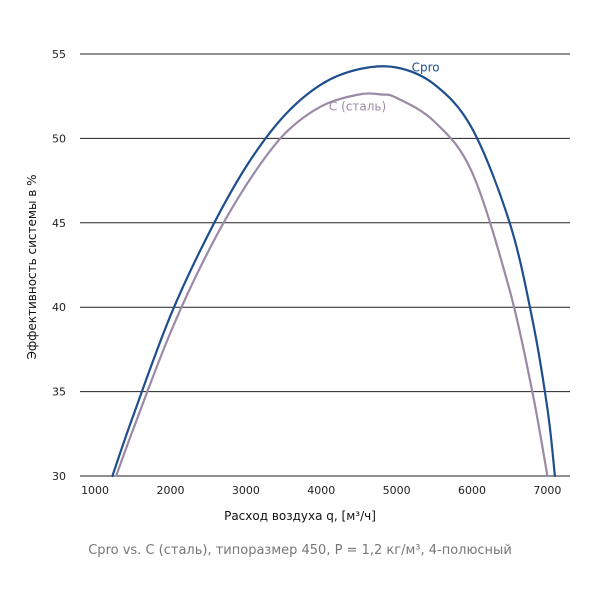  I want to click on x-tick-label: 5000, so click(397, 490).